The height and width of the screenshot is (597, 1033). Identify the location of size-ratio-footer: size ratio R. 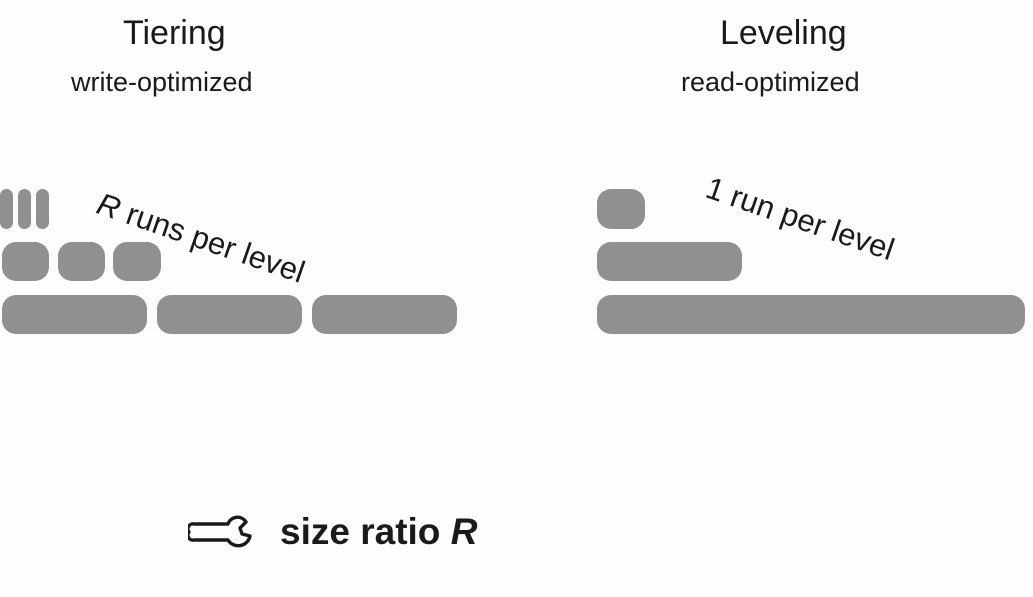
(332, 532).